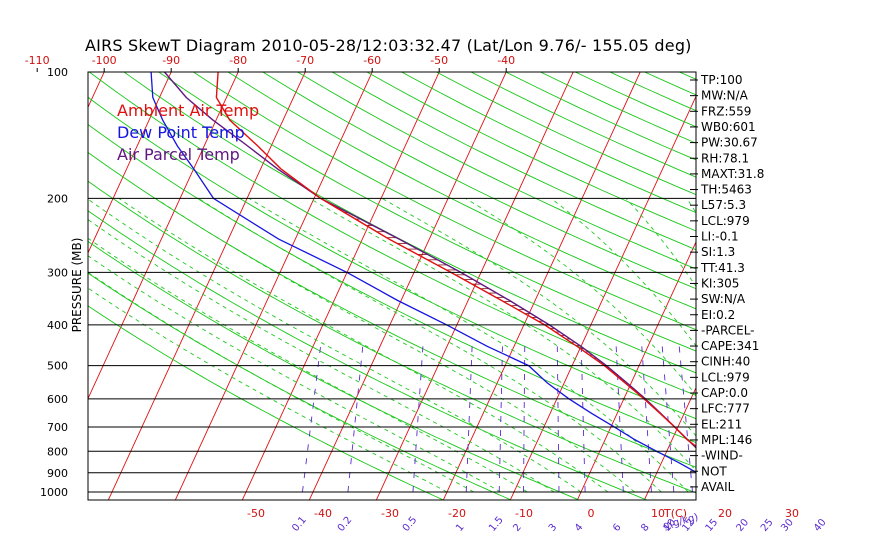 Image resolution: width=870 pixels, height=560 pixels. Describe the element at coordinates (732, 174) in the screenshot. I see `index-label: MAXT:31.8` at that location.